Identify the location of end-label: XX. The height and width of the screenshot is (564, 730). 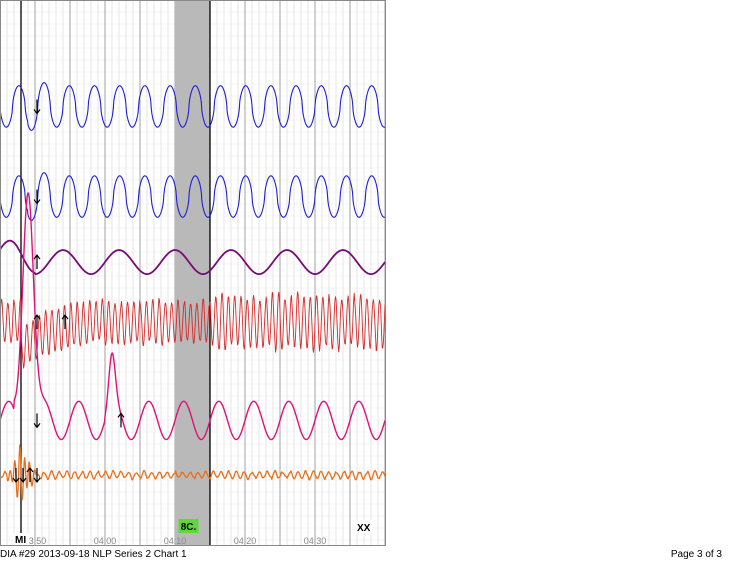
(364, 528).